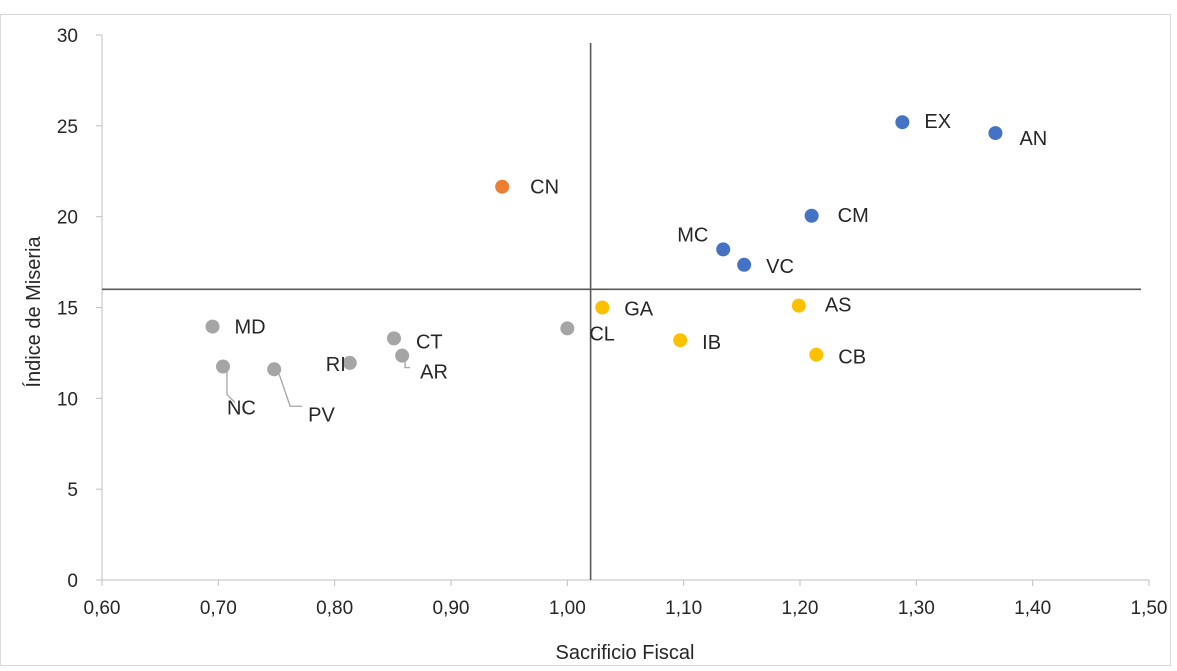 Image resolution: width=1177 pixels, height=671 pixels. What do you see at coordinates (1033, 139) in the screenshot?
I see `point-label-an: AN` at bounding box center [1033, 139].